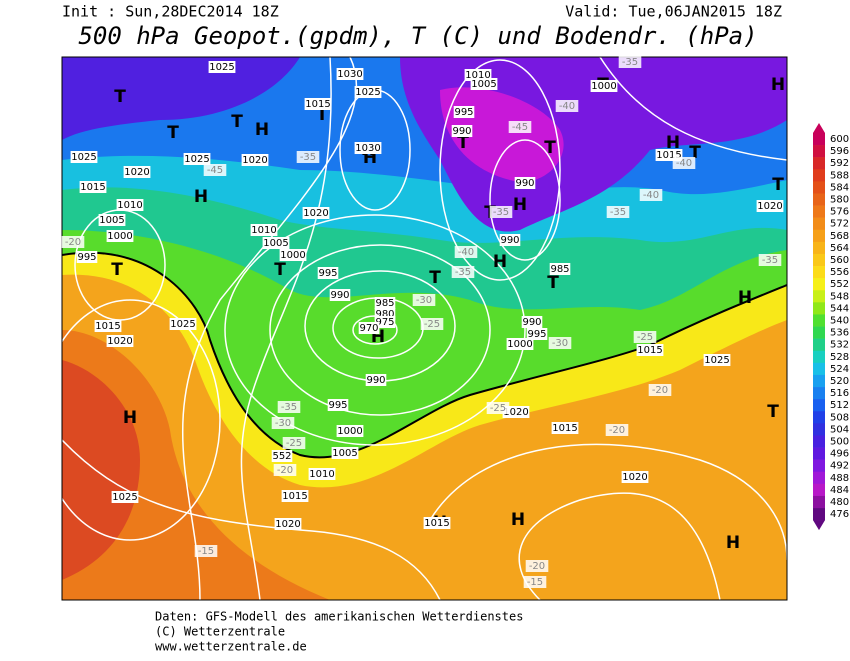  I want to click on colorbar-label: 580, so click(839, 200).